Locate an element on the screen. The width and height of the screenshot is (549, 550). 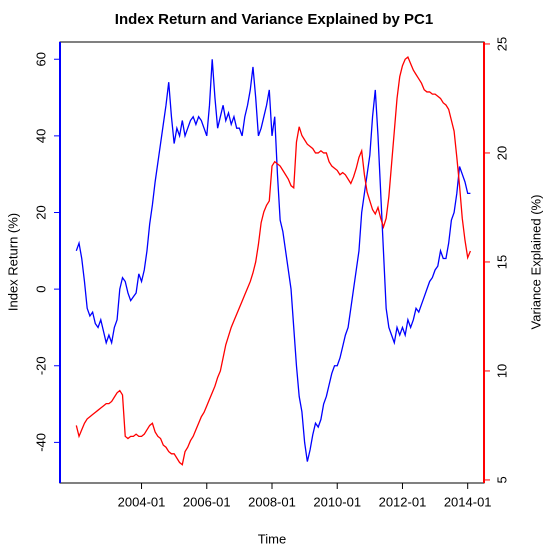
x-tick-label: 2008-01 is located at coordinates (272, 501).